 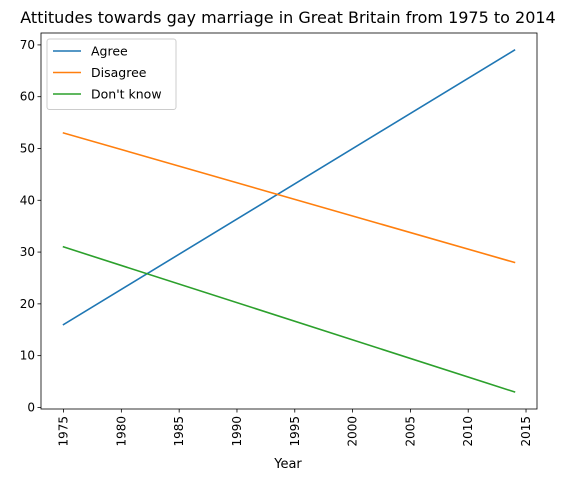 What do you see at coordinates (109, 51) in the screenshot?
I see `legend-label: Agree` at bounding box center [109, 51].